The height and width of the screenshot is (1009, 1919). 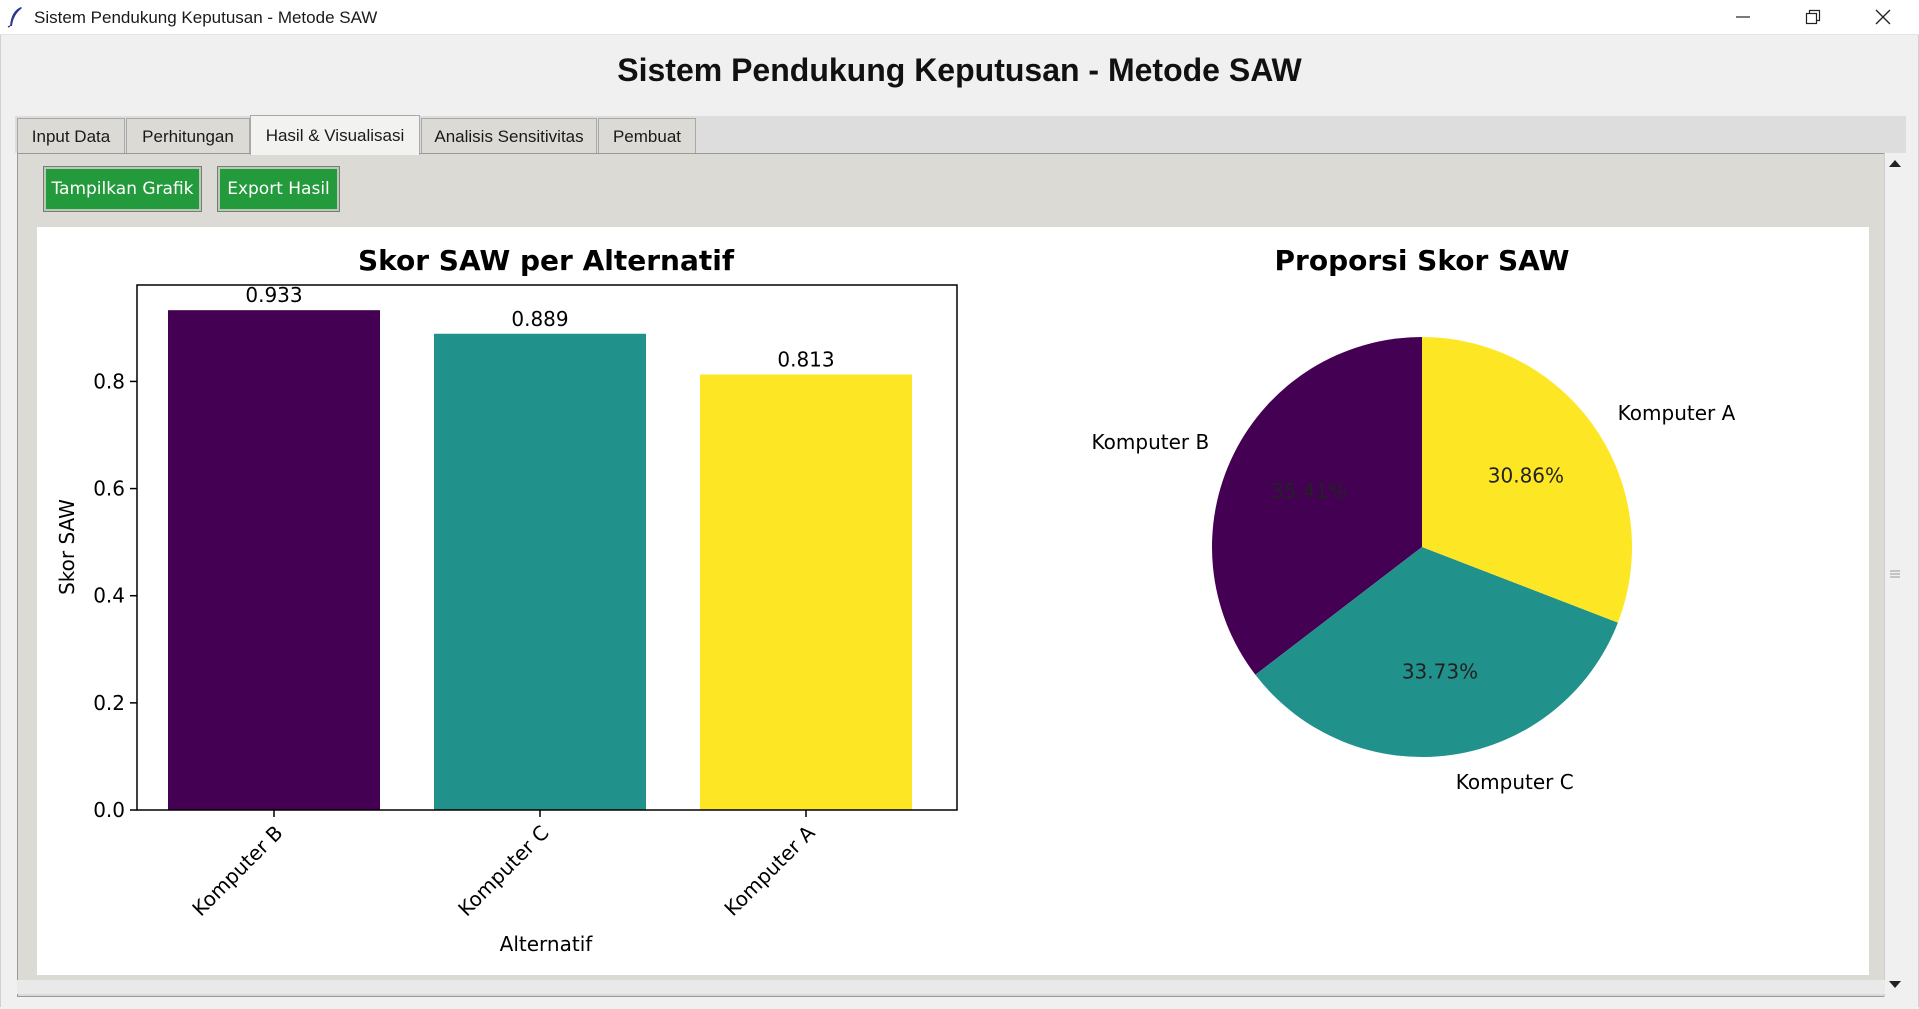 What do you see at coordinates (109, 489) in the screenshot?
I see `y-tick-label: 0.6` at bounding box center [109, 489].